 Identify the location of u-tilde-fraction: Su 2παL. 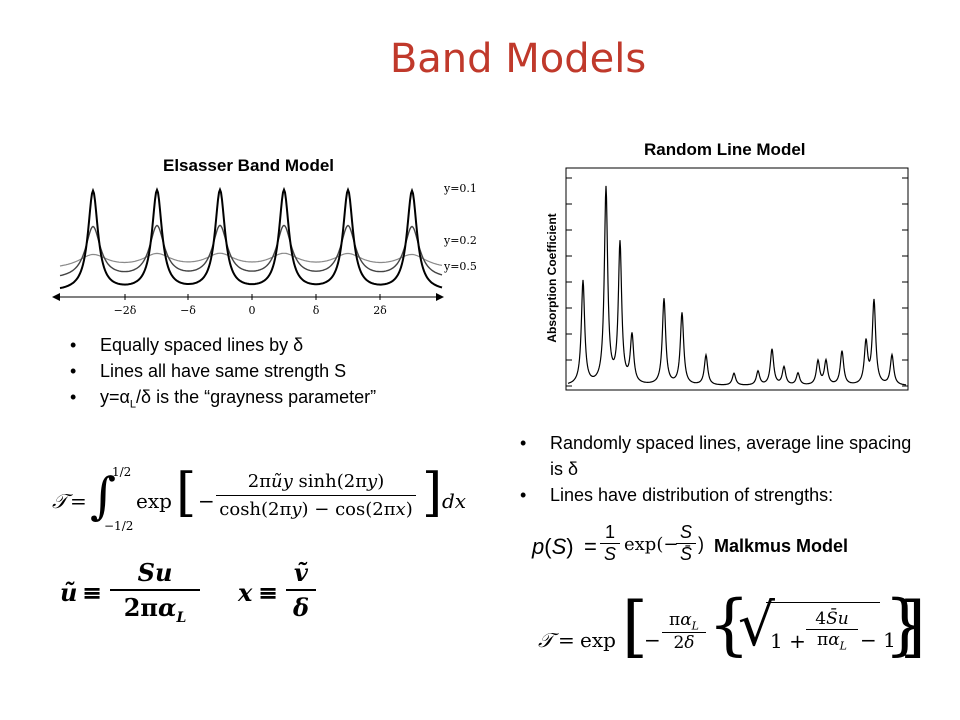
(155, 592).